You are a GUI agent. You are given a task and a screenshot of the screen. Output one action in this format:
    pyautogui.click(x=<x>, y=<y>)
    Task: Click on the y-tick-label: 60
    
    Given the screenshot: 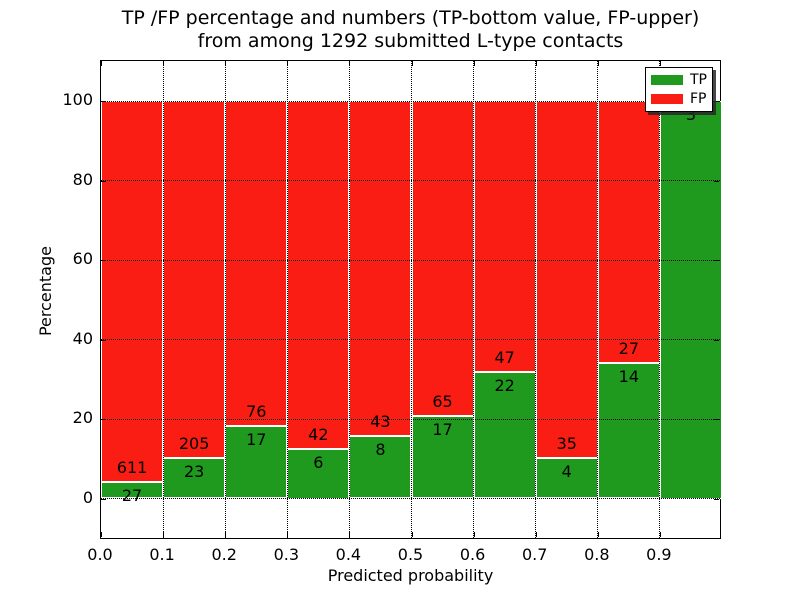 What is the action you would take?
    pyautogui.click(x=82, y=259)
    